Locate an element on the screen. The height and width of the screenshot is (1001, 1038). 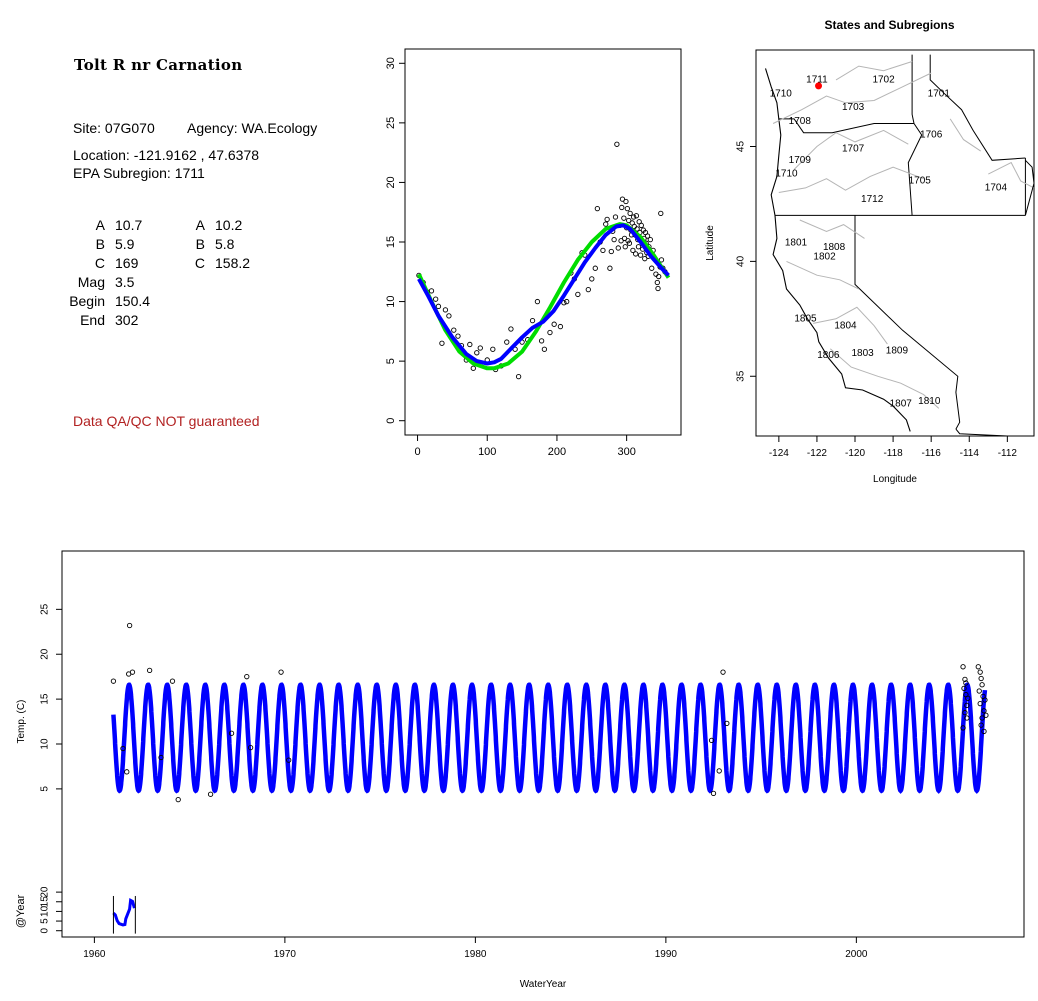
param-value: 150.4 is located at coordinates (133, 301).